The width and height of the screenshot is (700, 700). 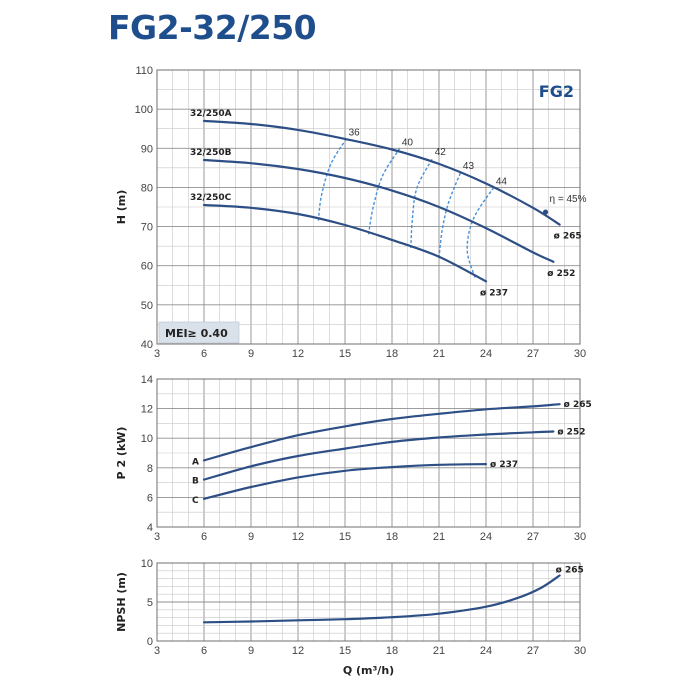 What do you see at coordinates (157, 354) in the screenshot?
I see `head-x-tick-label: 3` at bounding box center [157, 354].